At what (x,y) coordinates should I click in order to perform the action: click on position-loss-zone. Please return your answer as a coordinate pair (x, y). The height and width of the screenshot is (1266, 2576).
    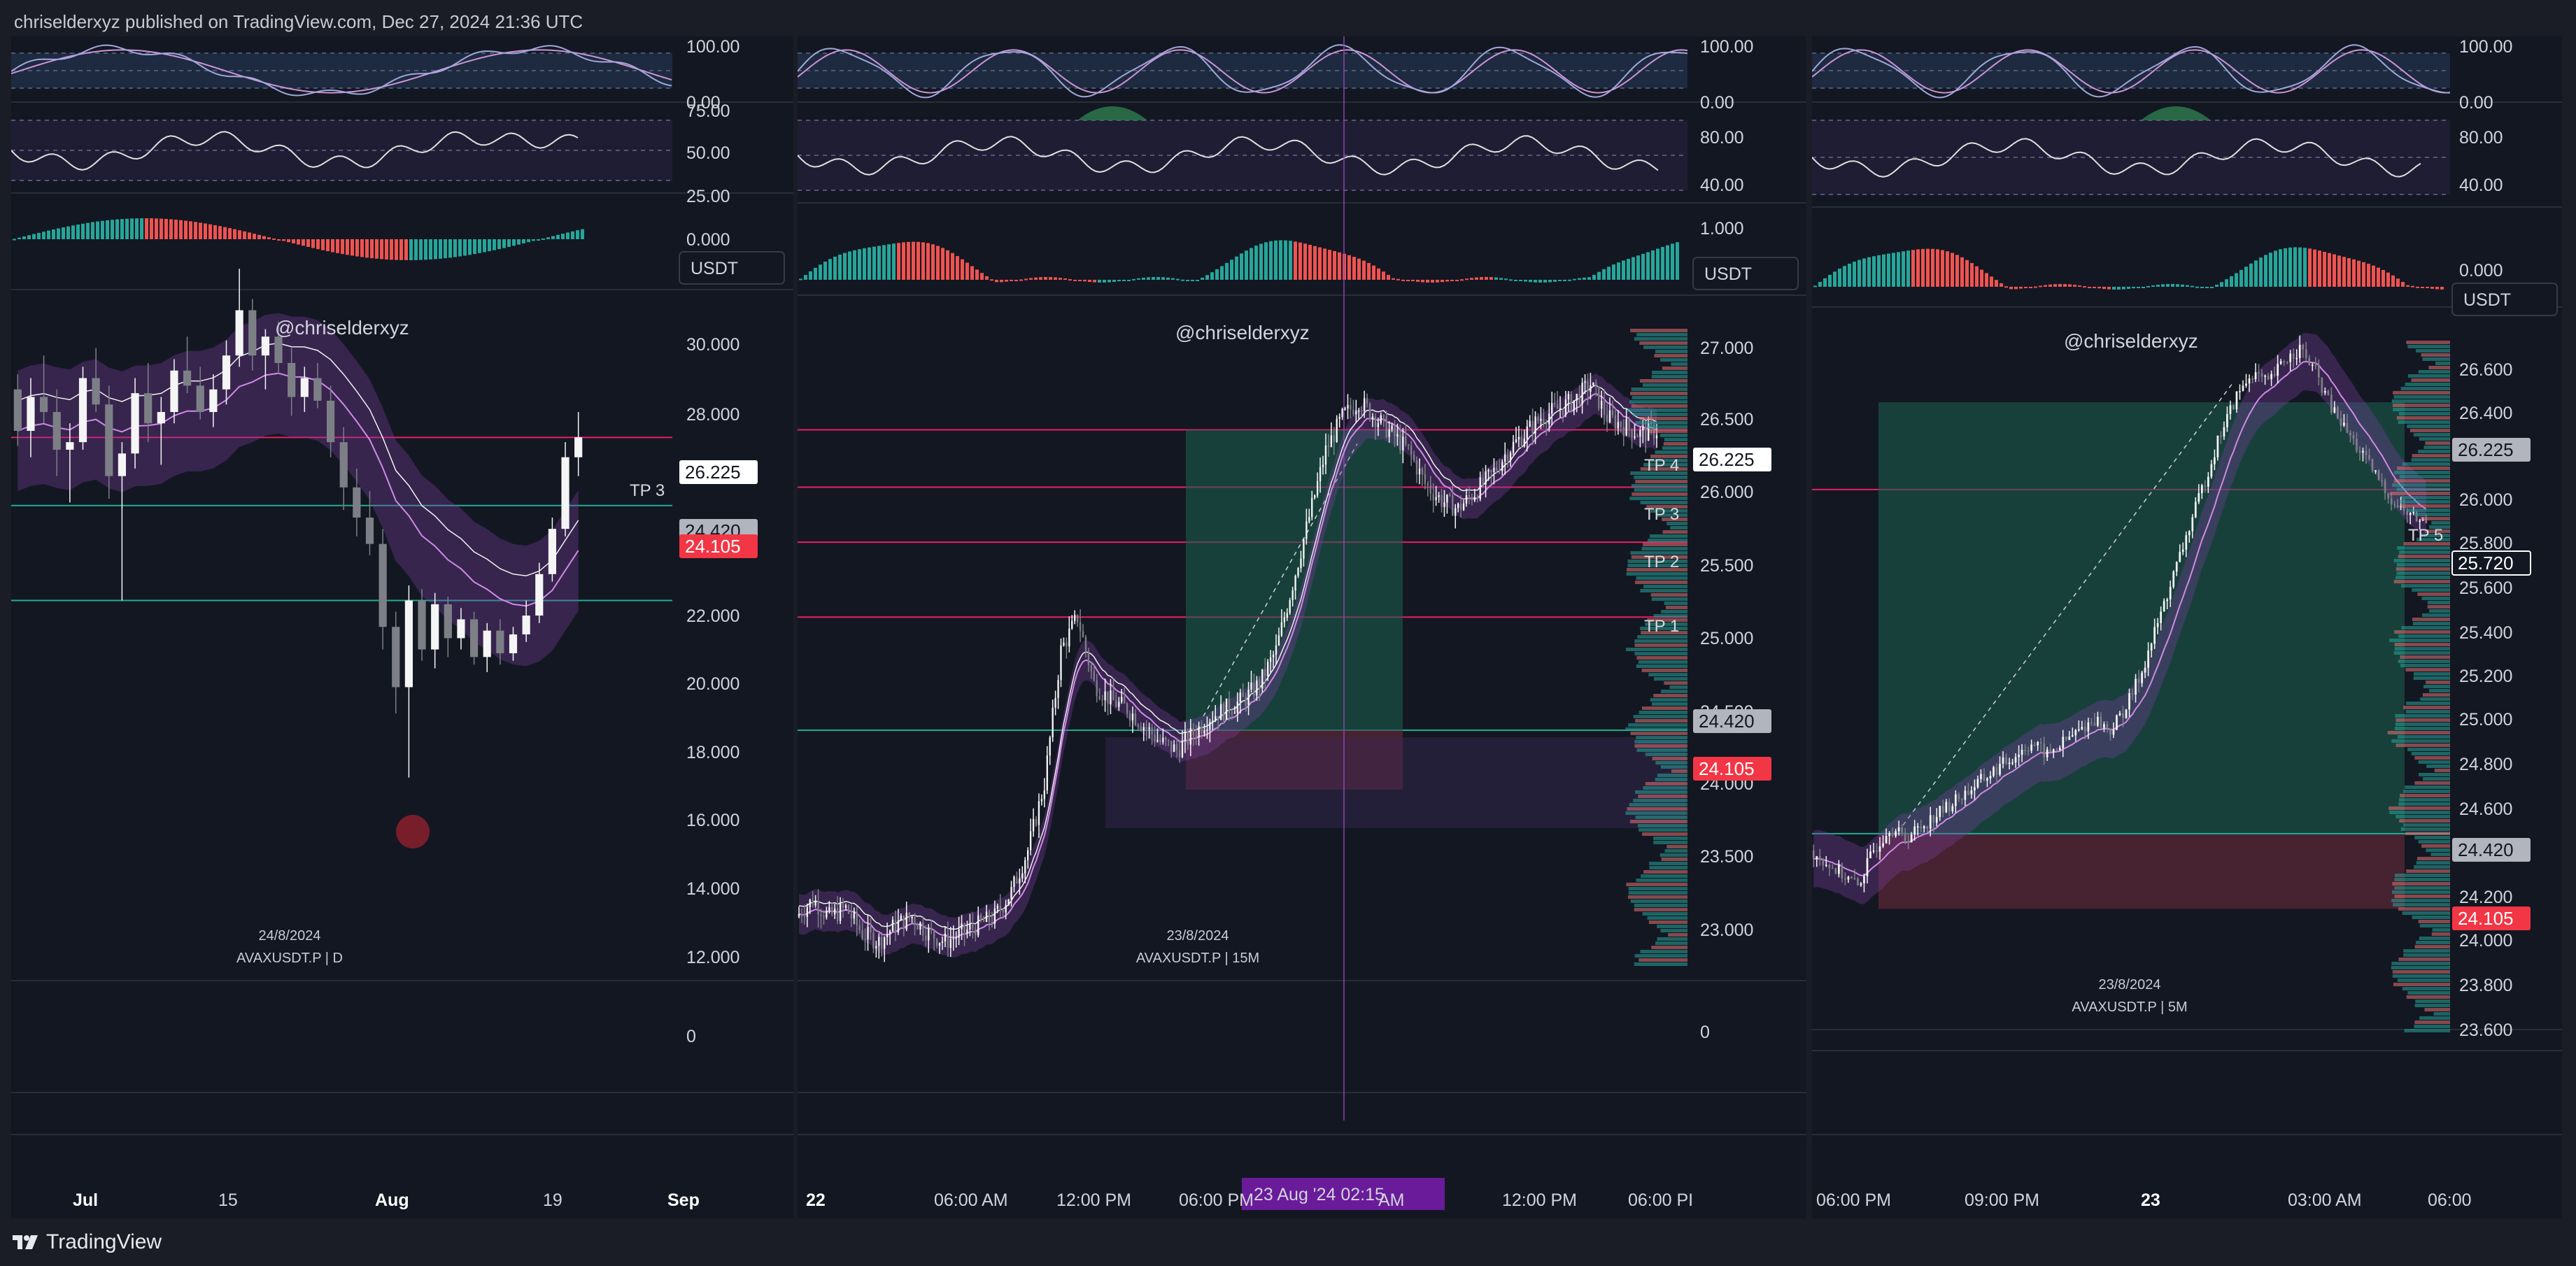
    Looking at the image, I should click on (1294, 760).